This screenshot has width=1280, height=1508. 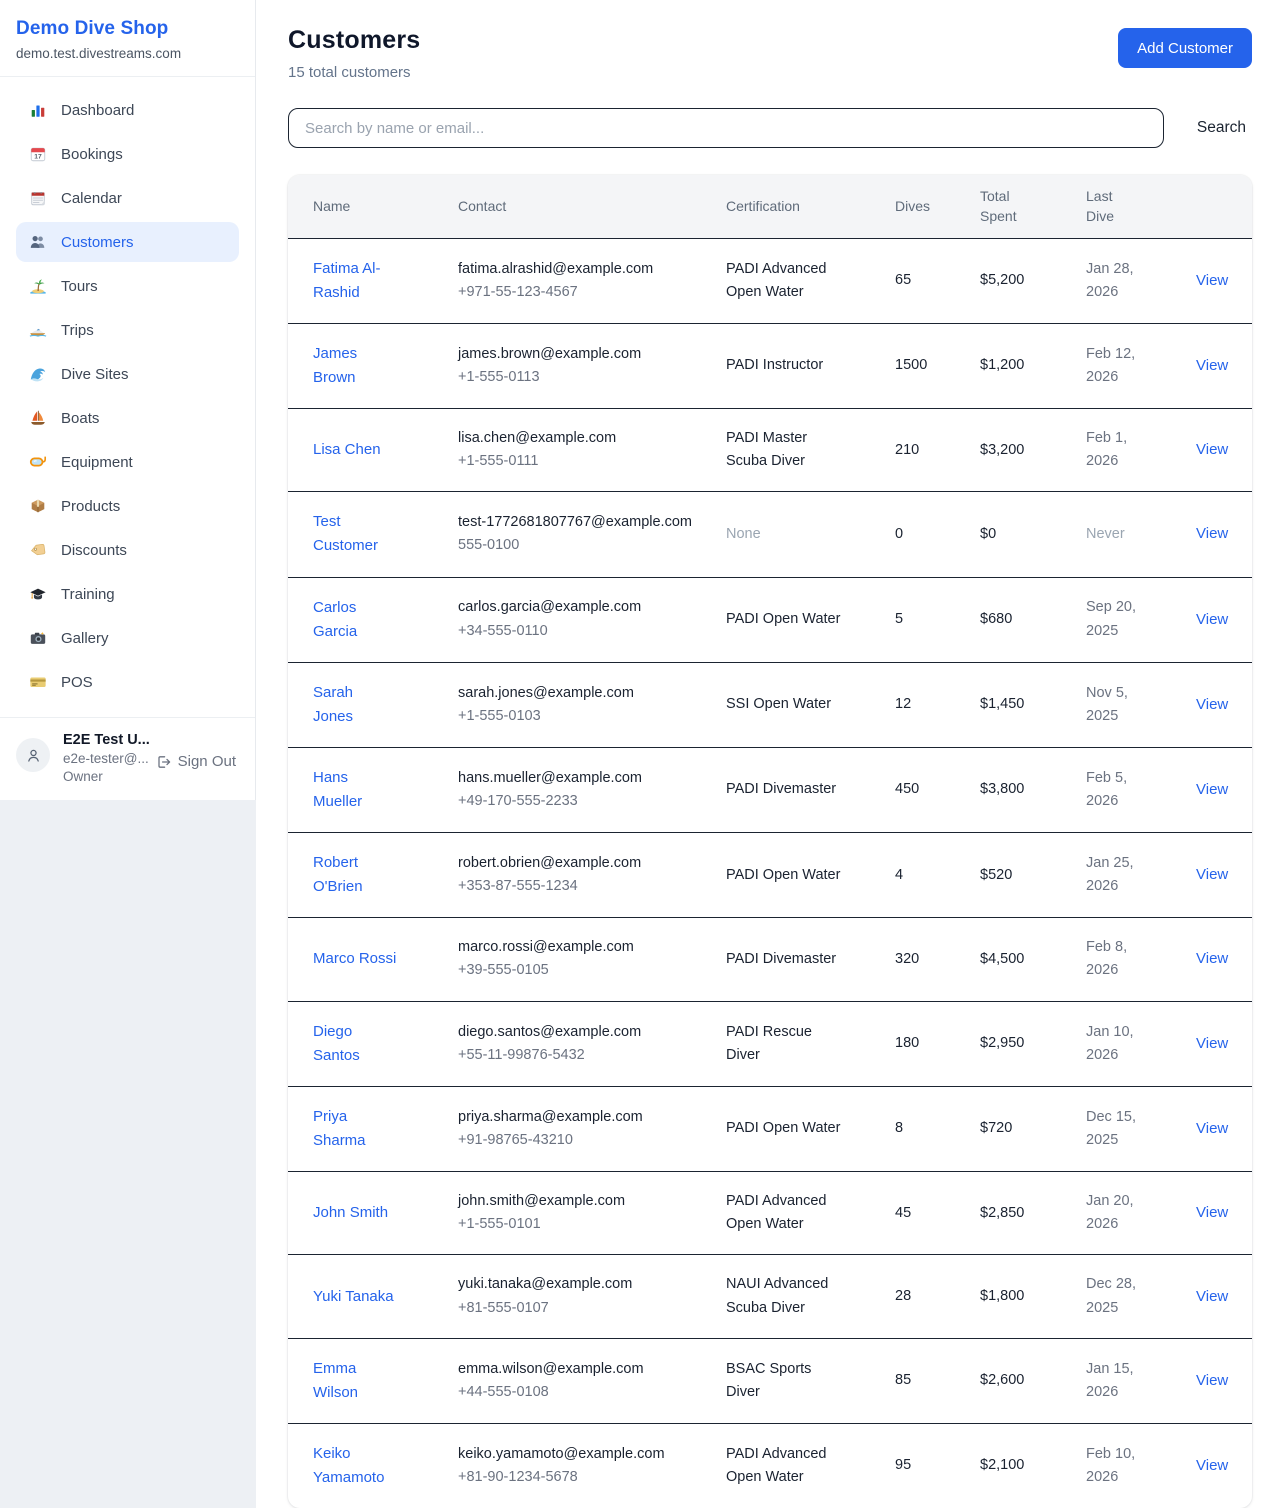 I want to click on customer-name-link: Priya Sharma, so click(x=339, y=1128).